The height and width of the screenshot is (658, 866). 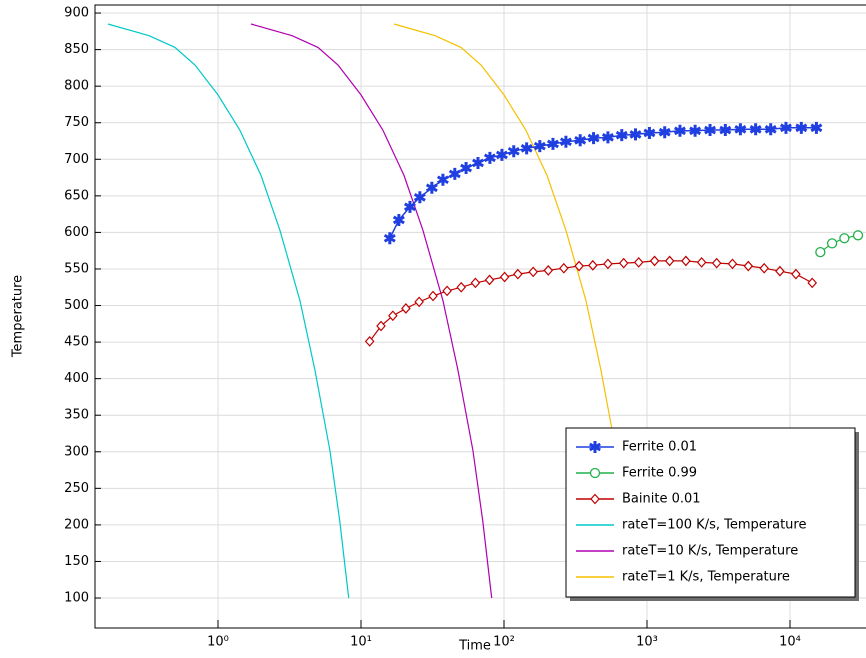 What do you see at coordinates (76, 598) in the screenshot?
I see `y-tick-label: 100` at bounding box center [76, 598].